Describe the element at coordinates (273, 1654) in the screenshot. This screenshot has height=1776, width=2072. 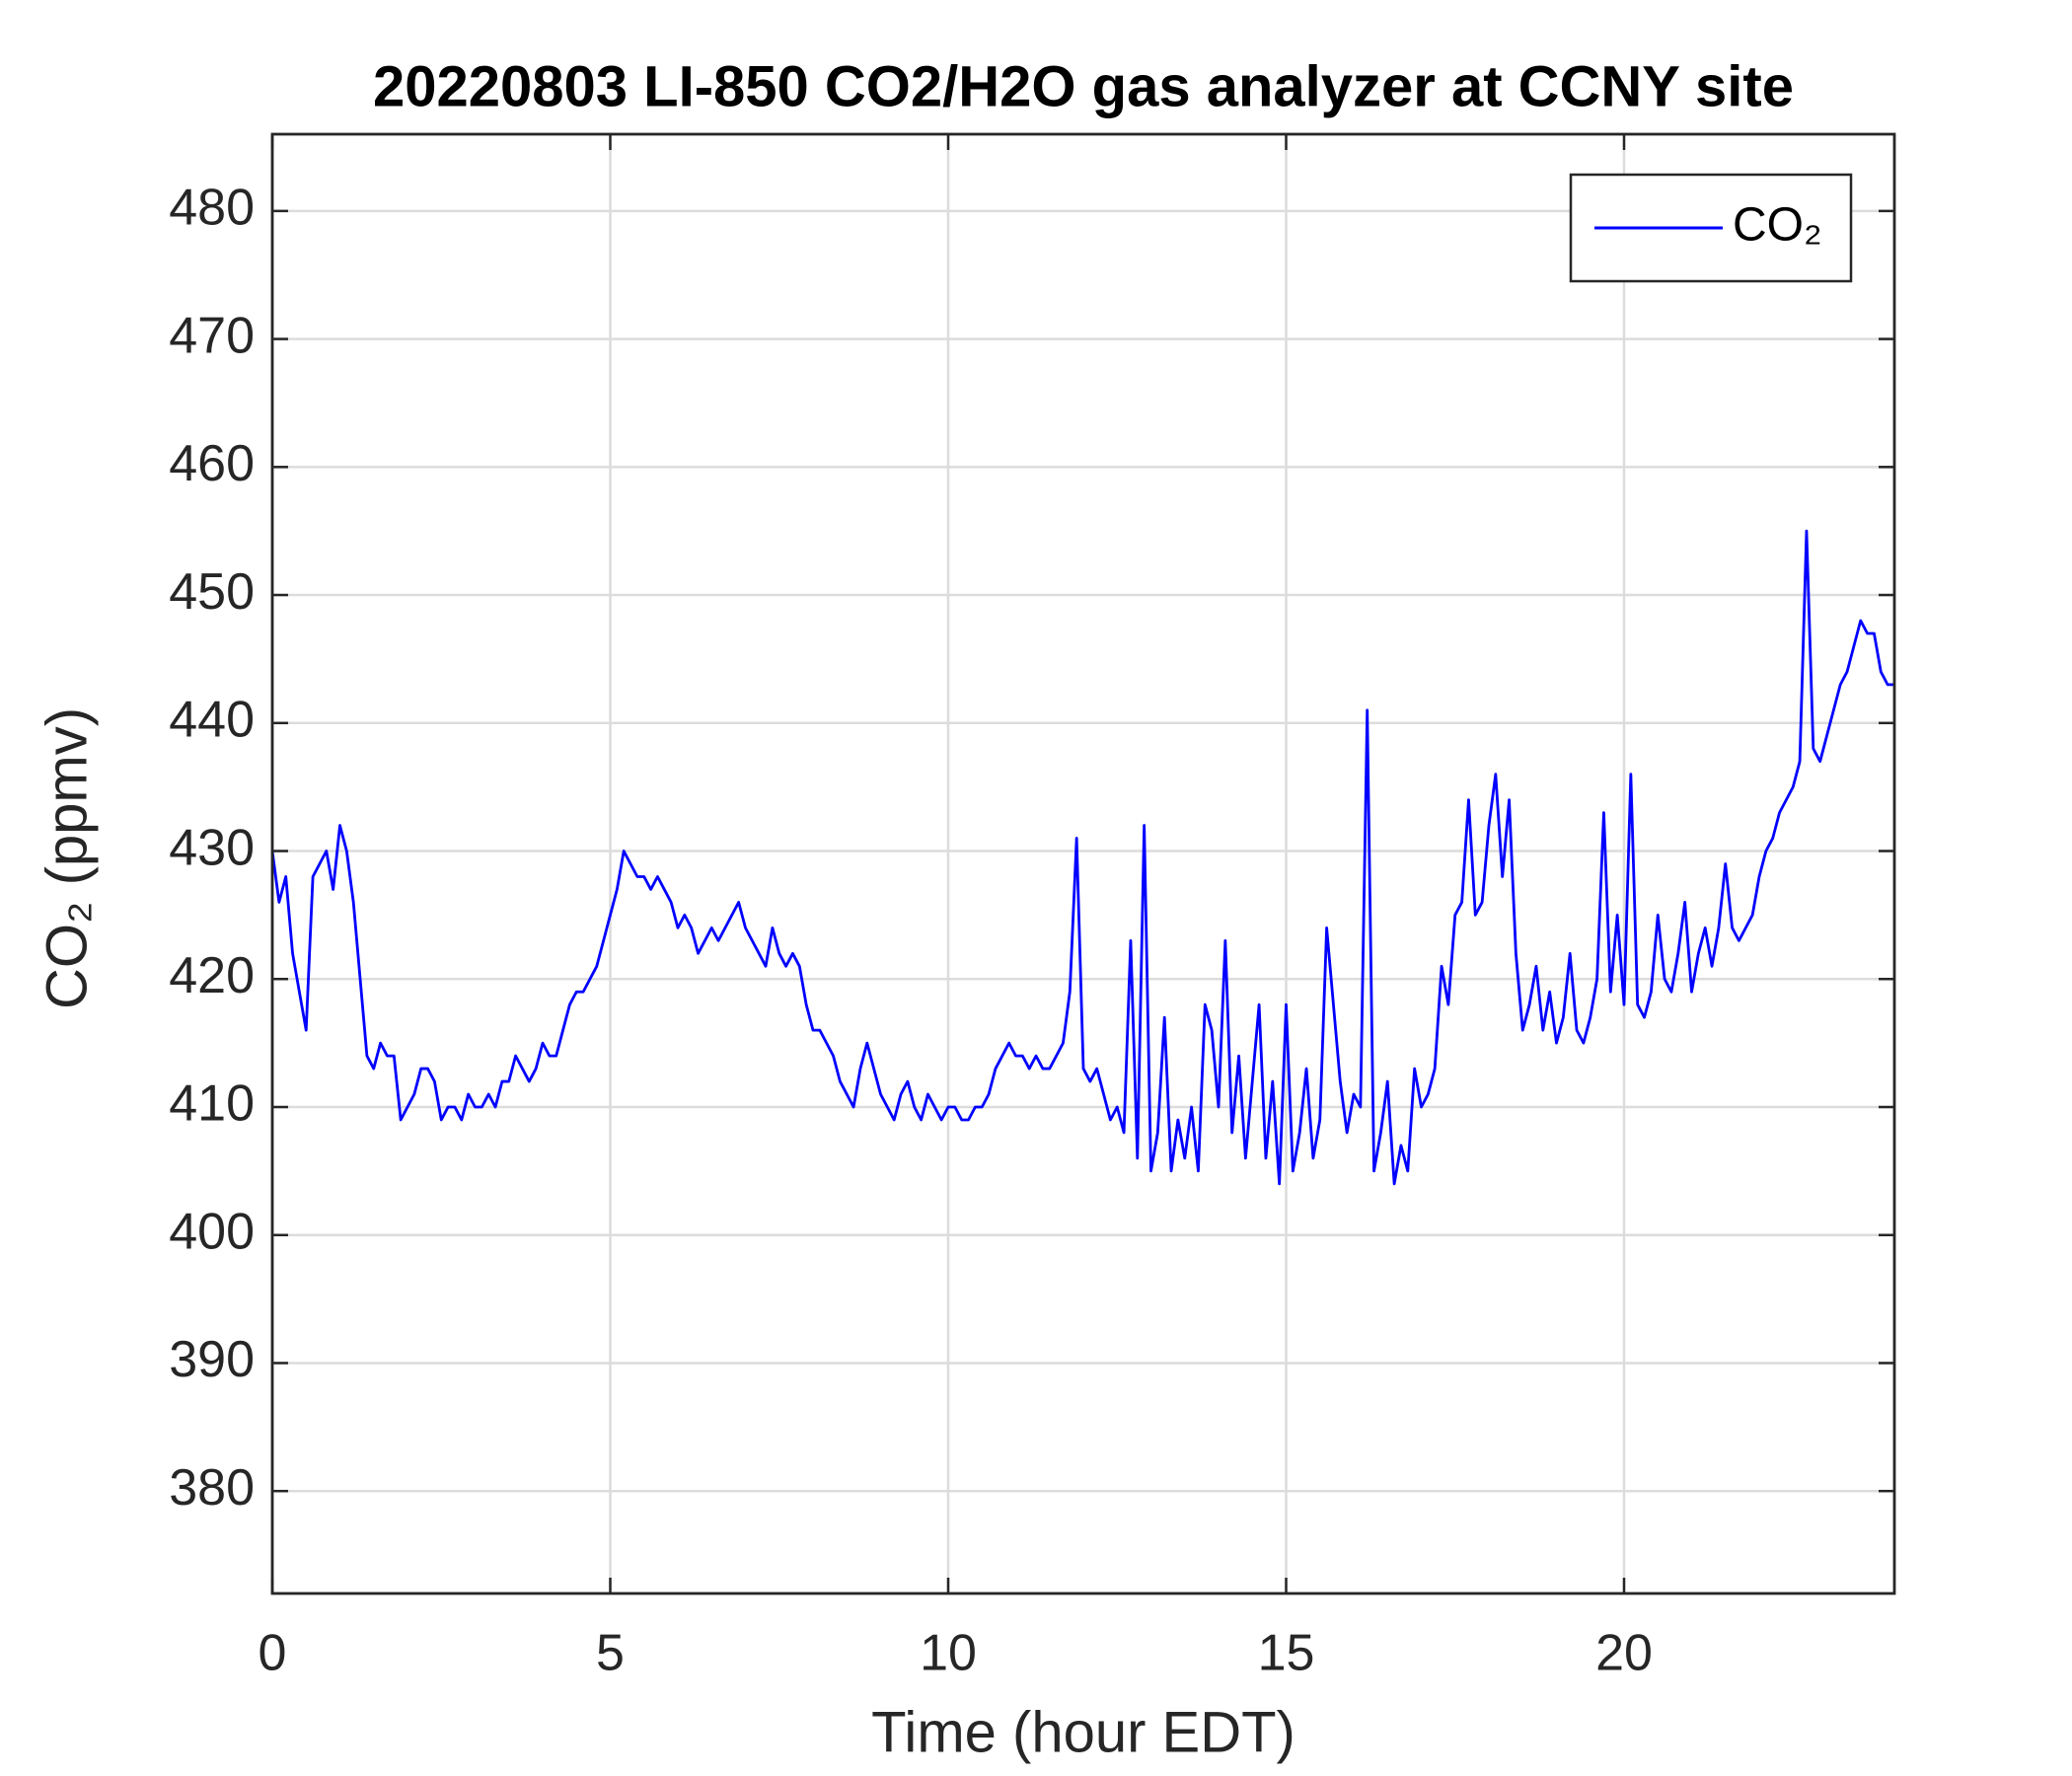
I see `x-tick-label: 0` at that location.